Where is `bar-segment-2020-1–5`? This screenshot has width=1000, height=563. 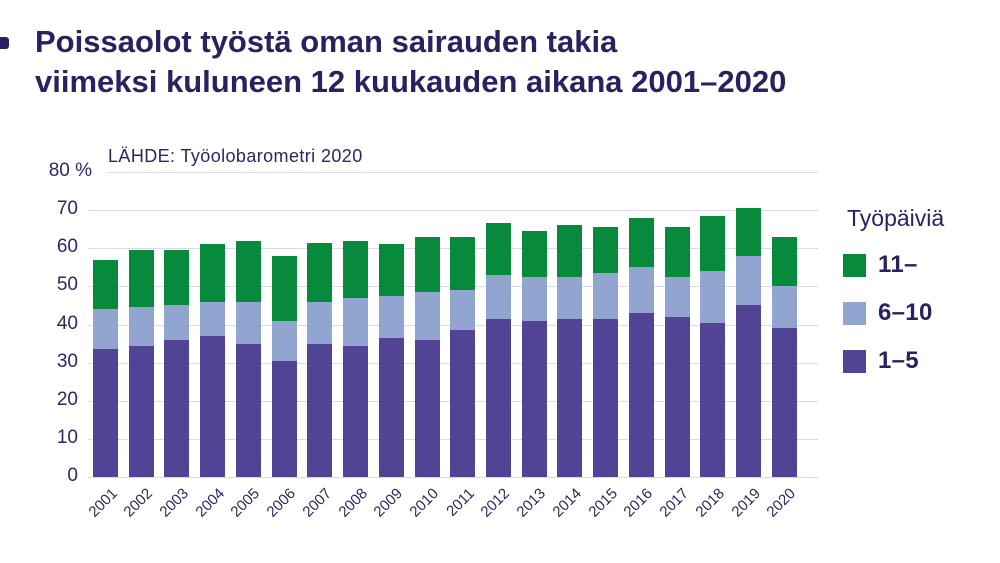
bar-segment-2020-1–5 is located at coordinates (784, 402).